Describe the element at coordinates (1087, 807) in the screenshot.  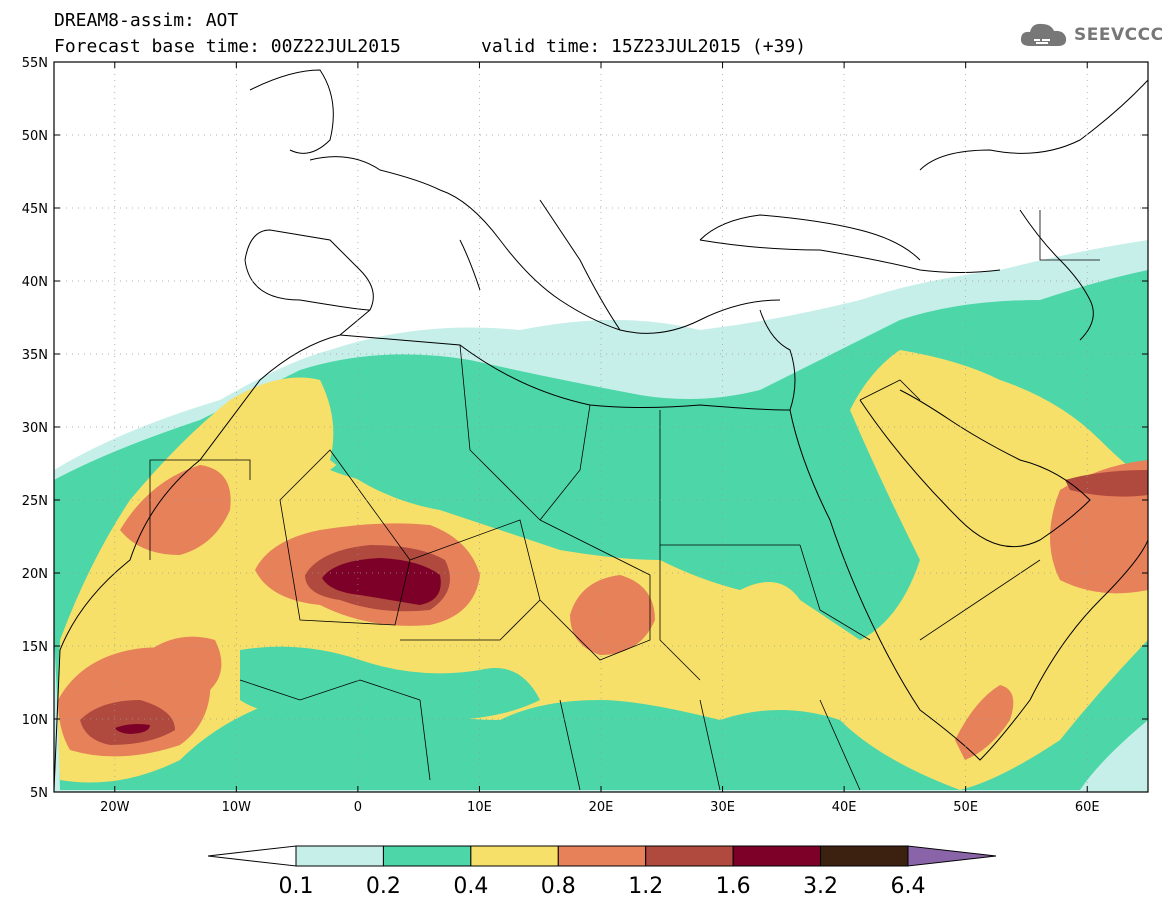
I see `lon-label: 60E` at that location.